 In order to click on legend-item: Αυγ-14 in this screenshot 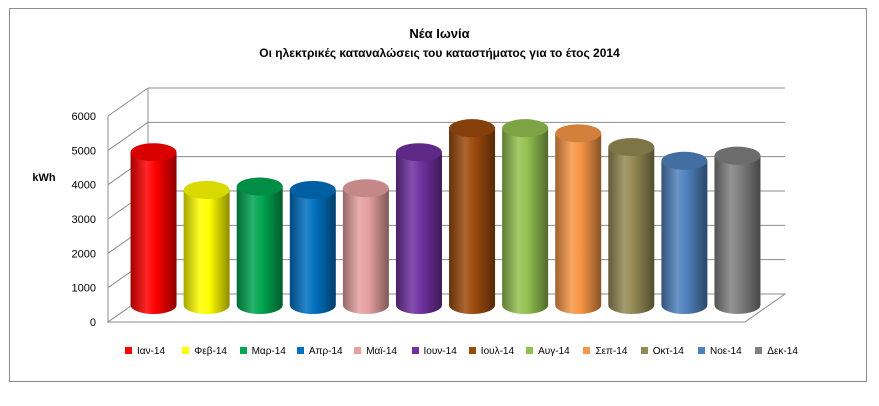, I will do `click(548, 351)`.